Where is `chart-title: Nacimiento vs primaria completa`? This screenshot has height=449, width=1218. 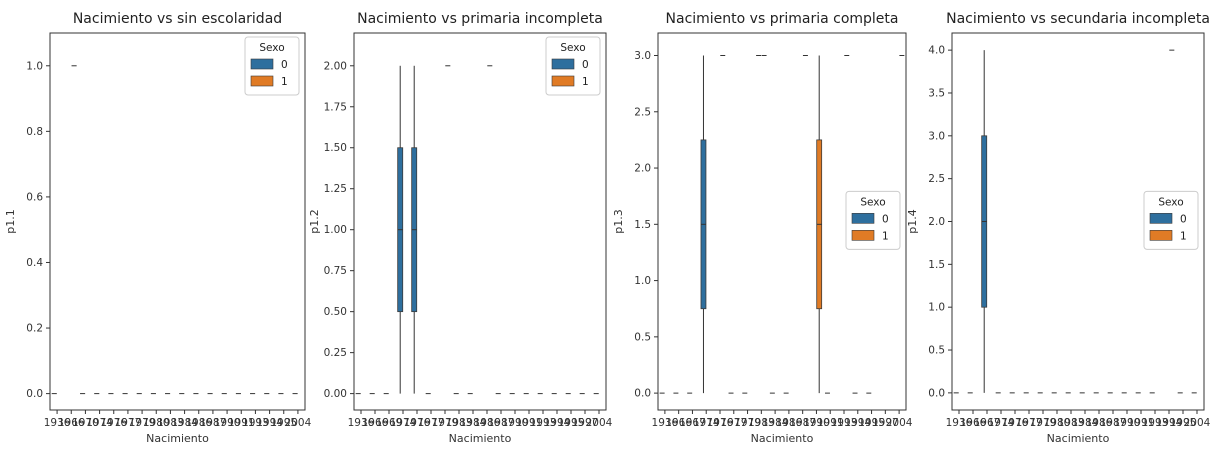
chart-title: Nacimiento vs primaria completa is located at coordinates (782, 19).